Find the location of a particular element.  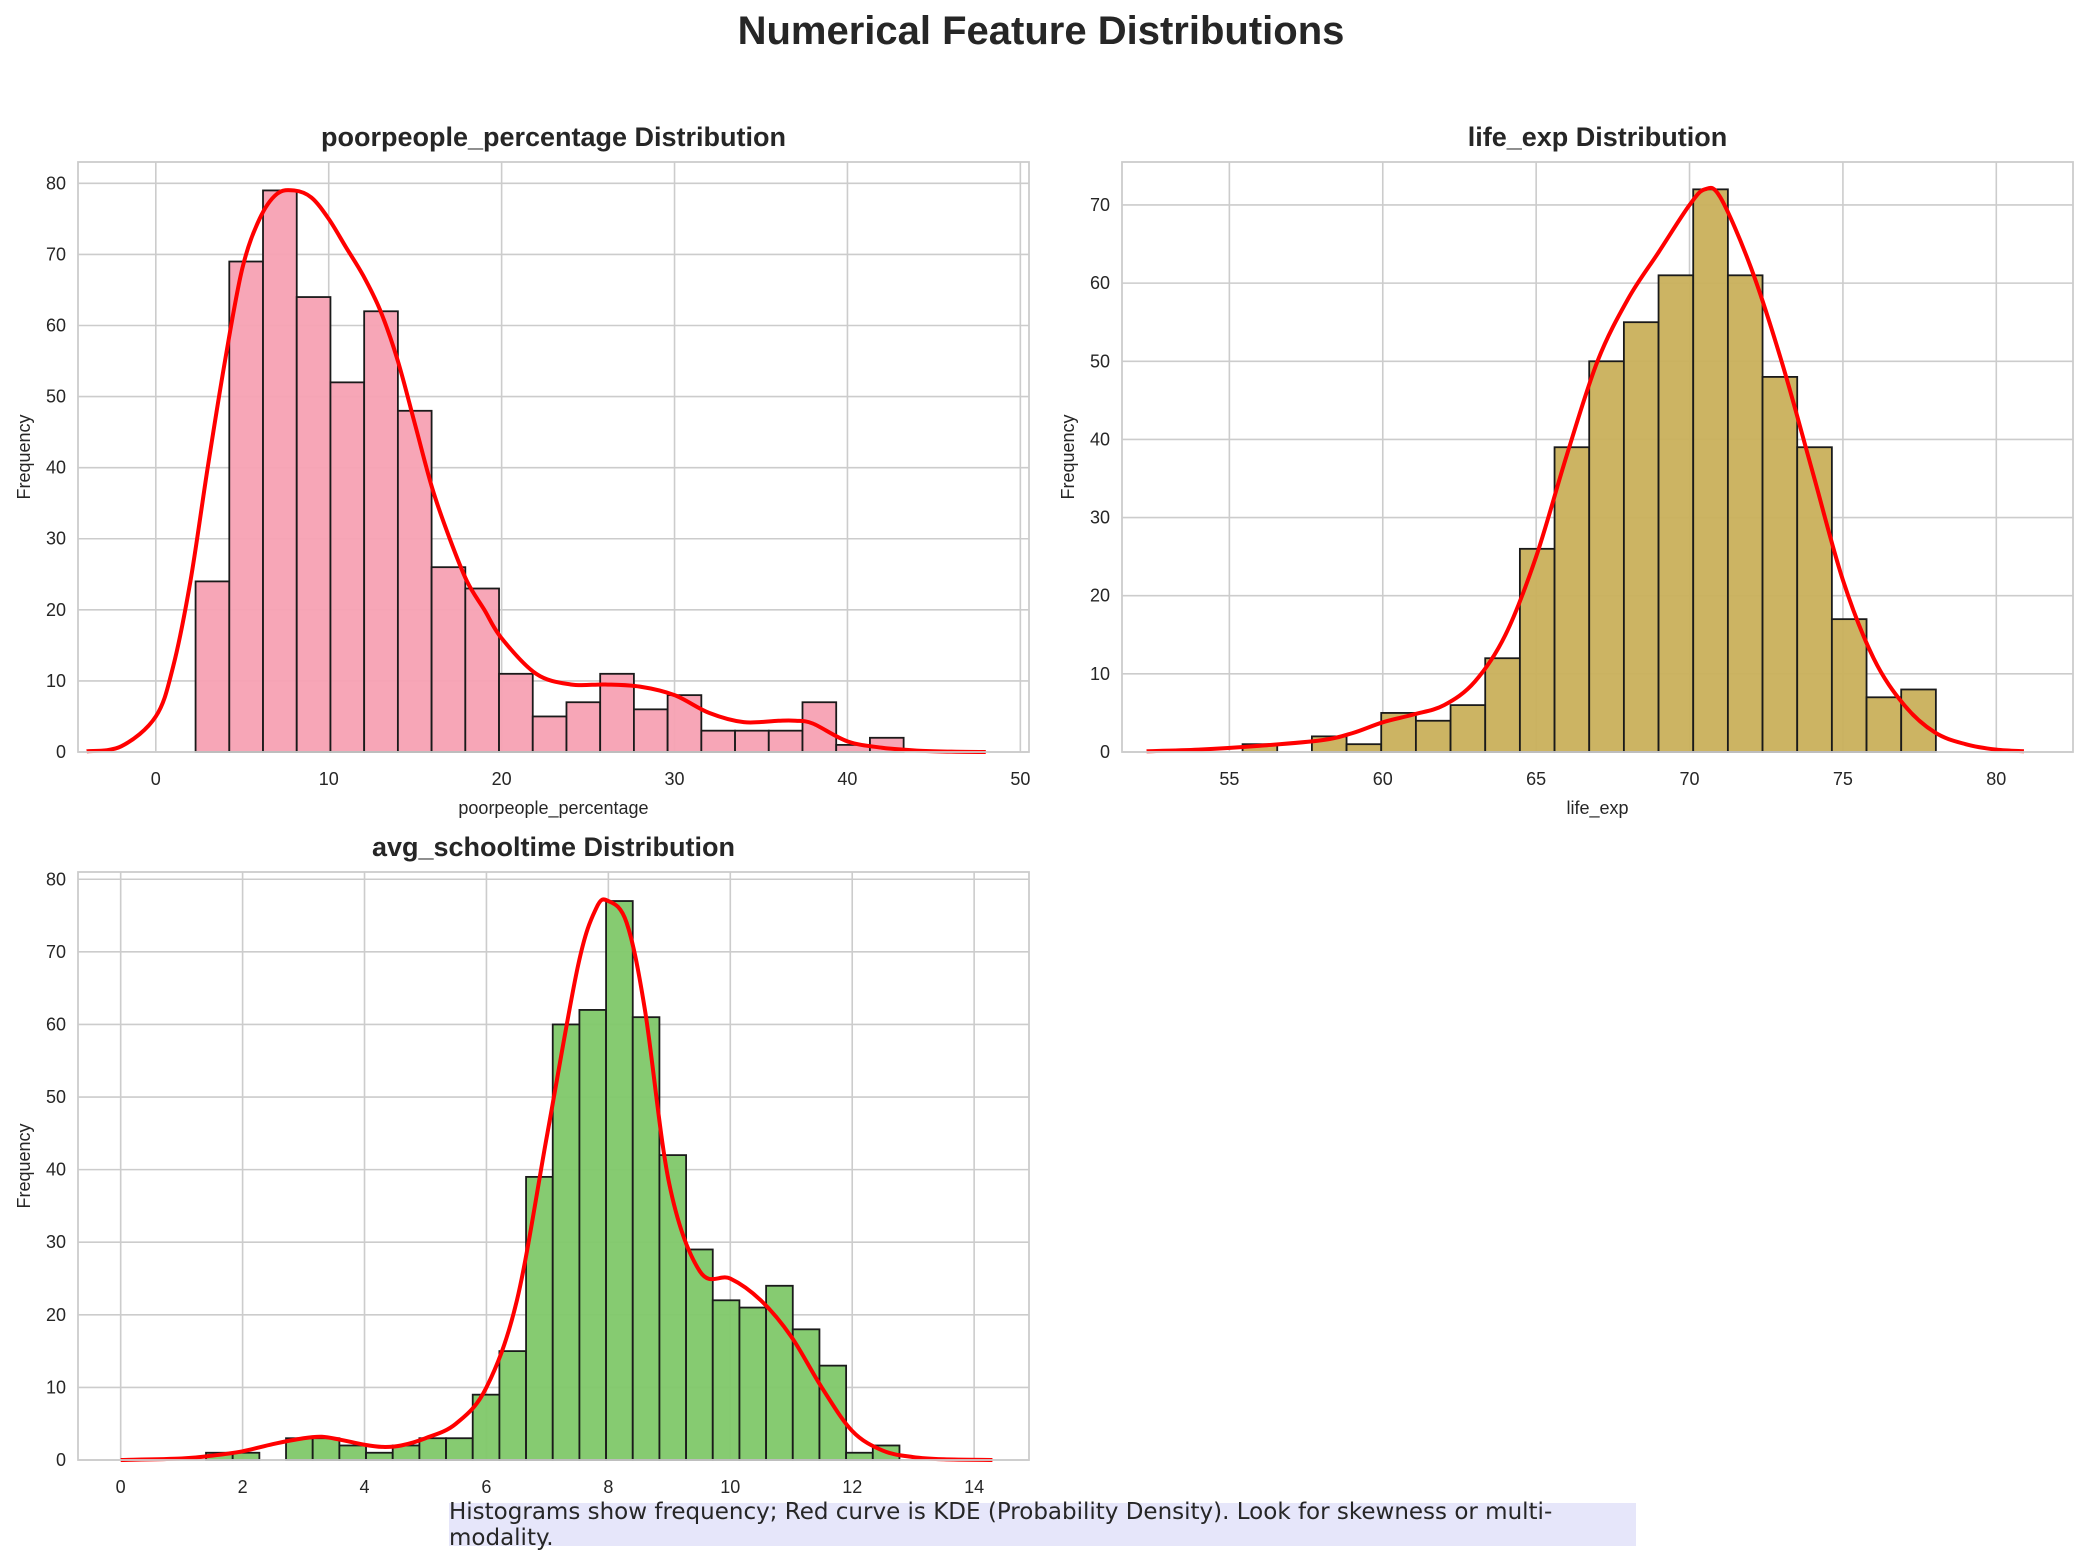

x-tick-label: 12 is located at coordinates (852, 1487).